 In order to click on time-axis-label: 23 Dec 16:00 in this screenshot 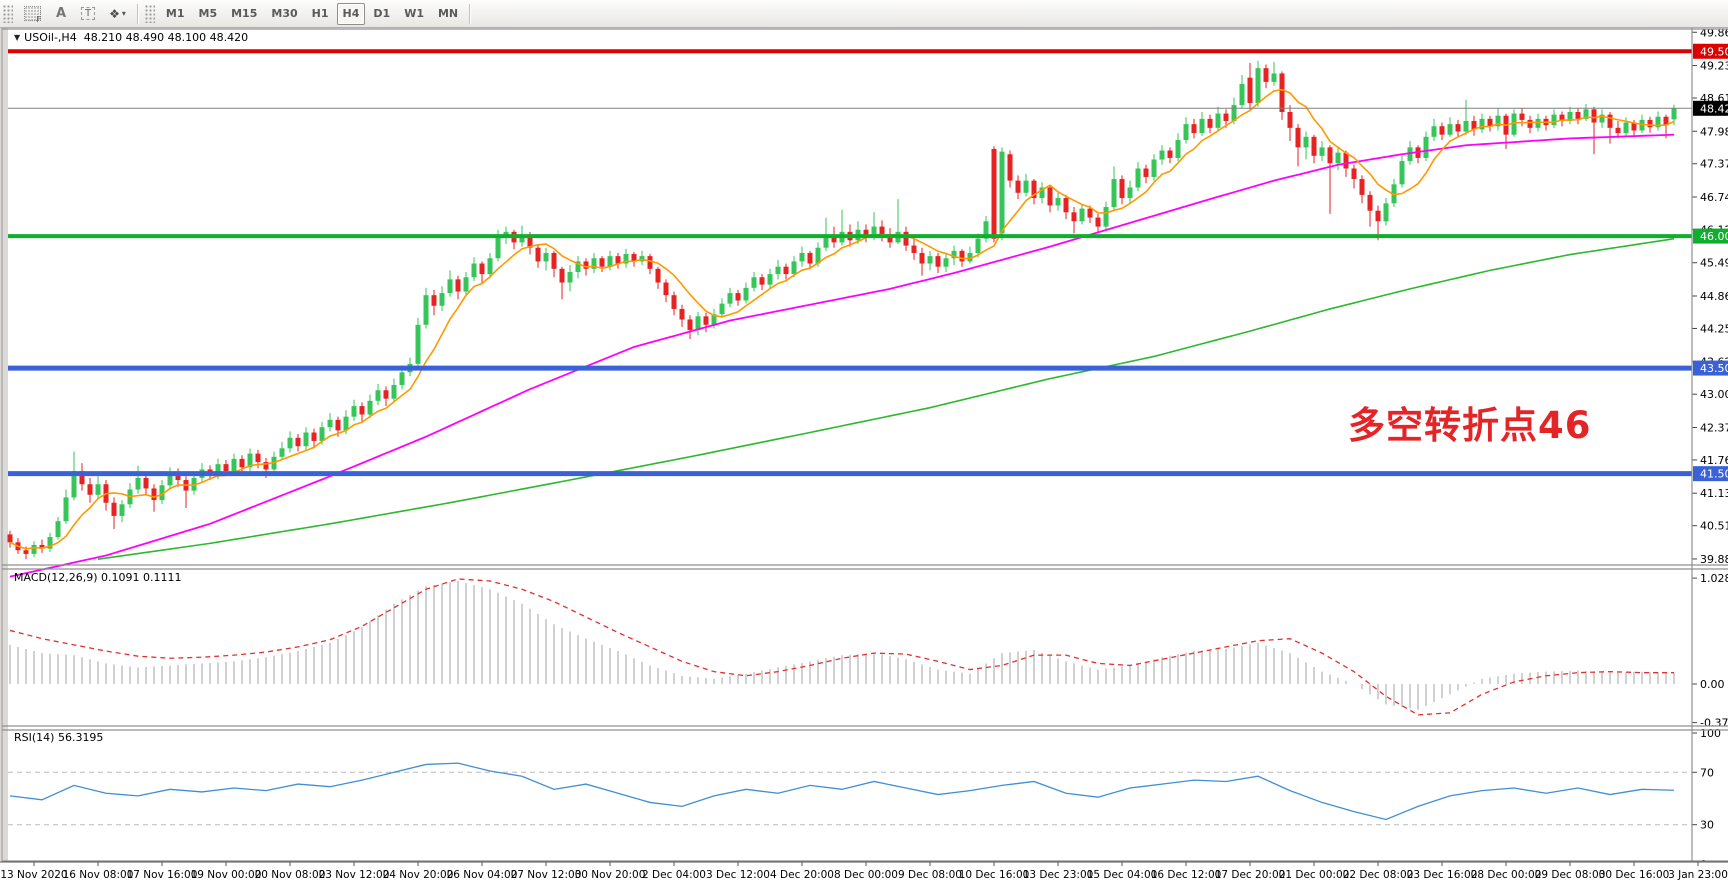, I will do `click(1442, 875)`.